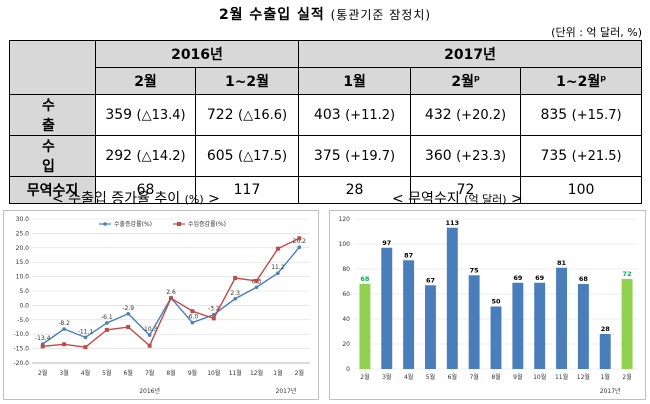  What do you see at coordinates (247, 81) in the screenshot?
I see `header-col: 1~2월` at bounding box center [247, 81].